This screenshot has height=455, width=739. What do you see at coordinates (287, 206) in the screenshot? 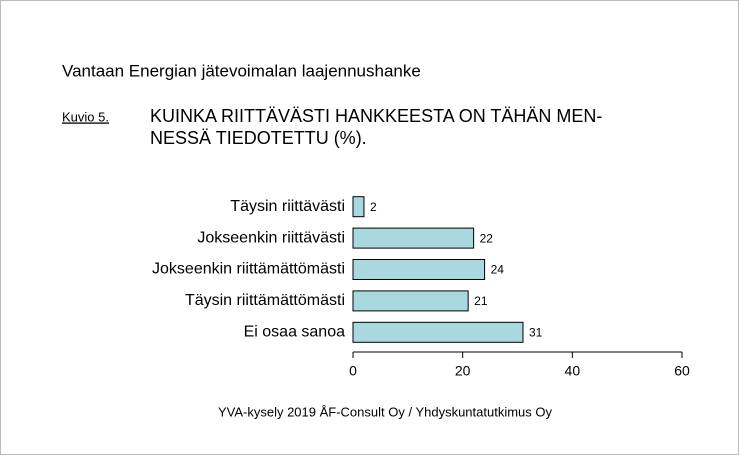
I see `y-tick-label: Täysin riittävästi` at bounding box center [287, 206].